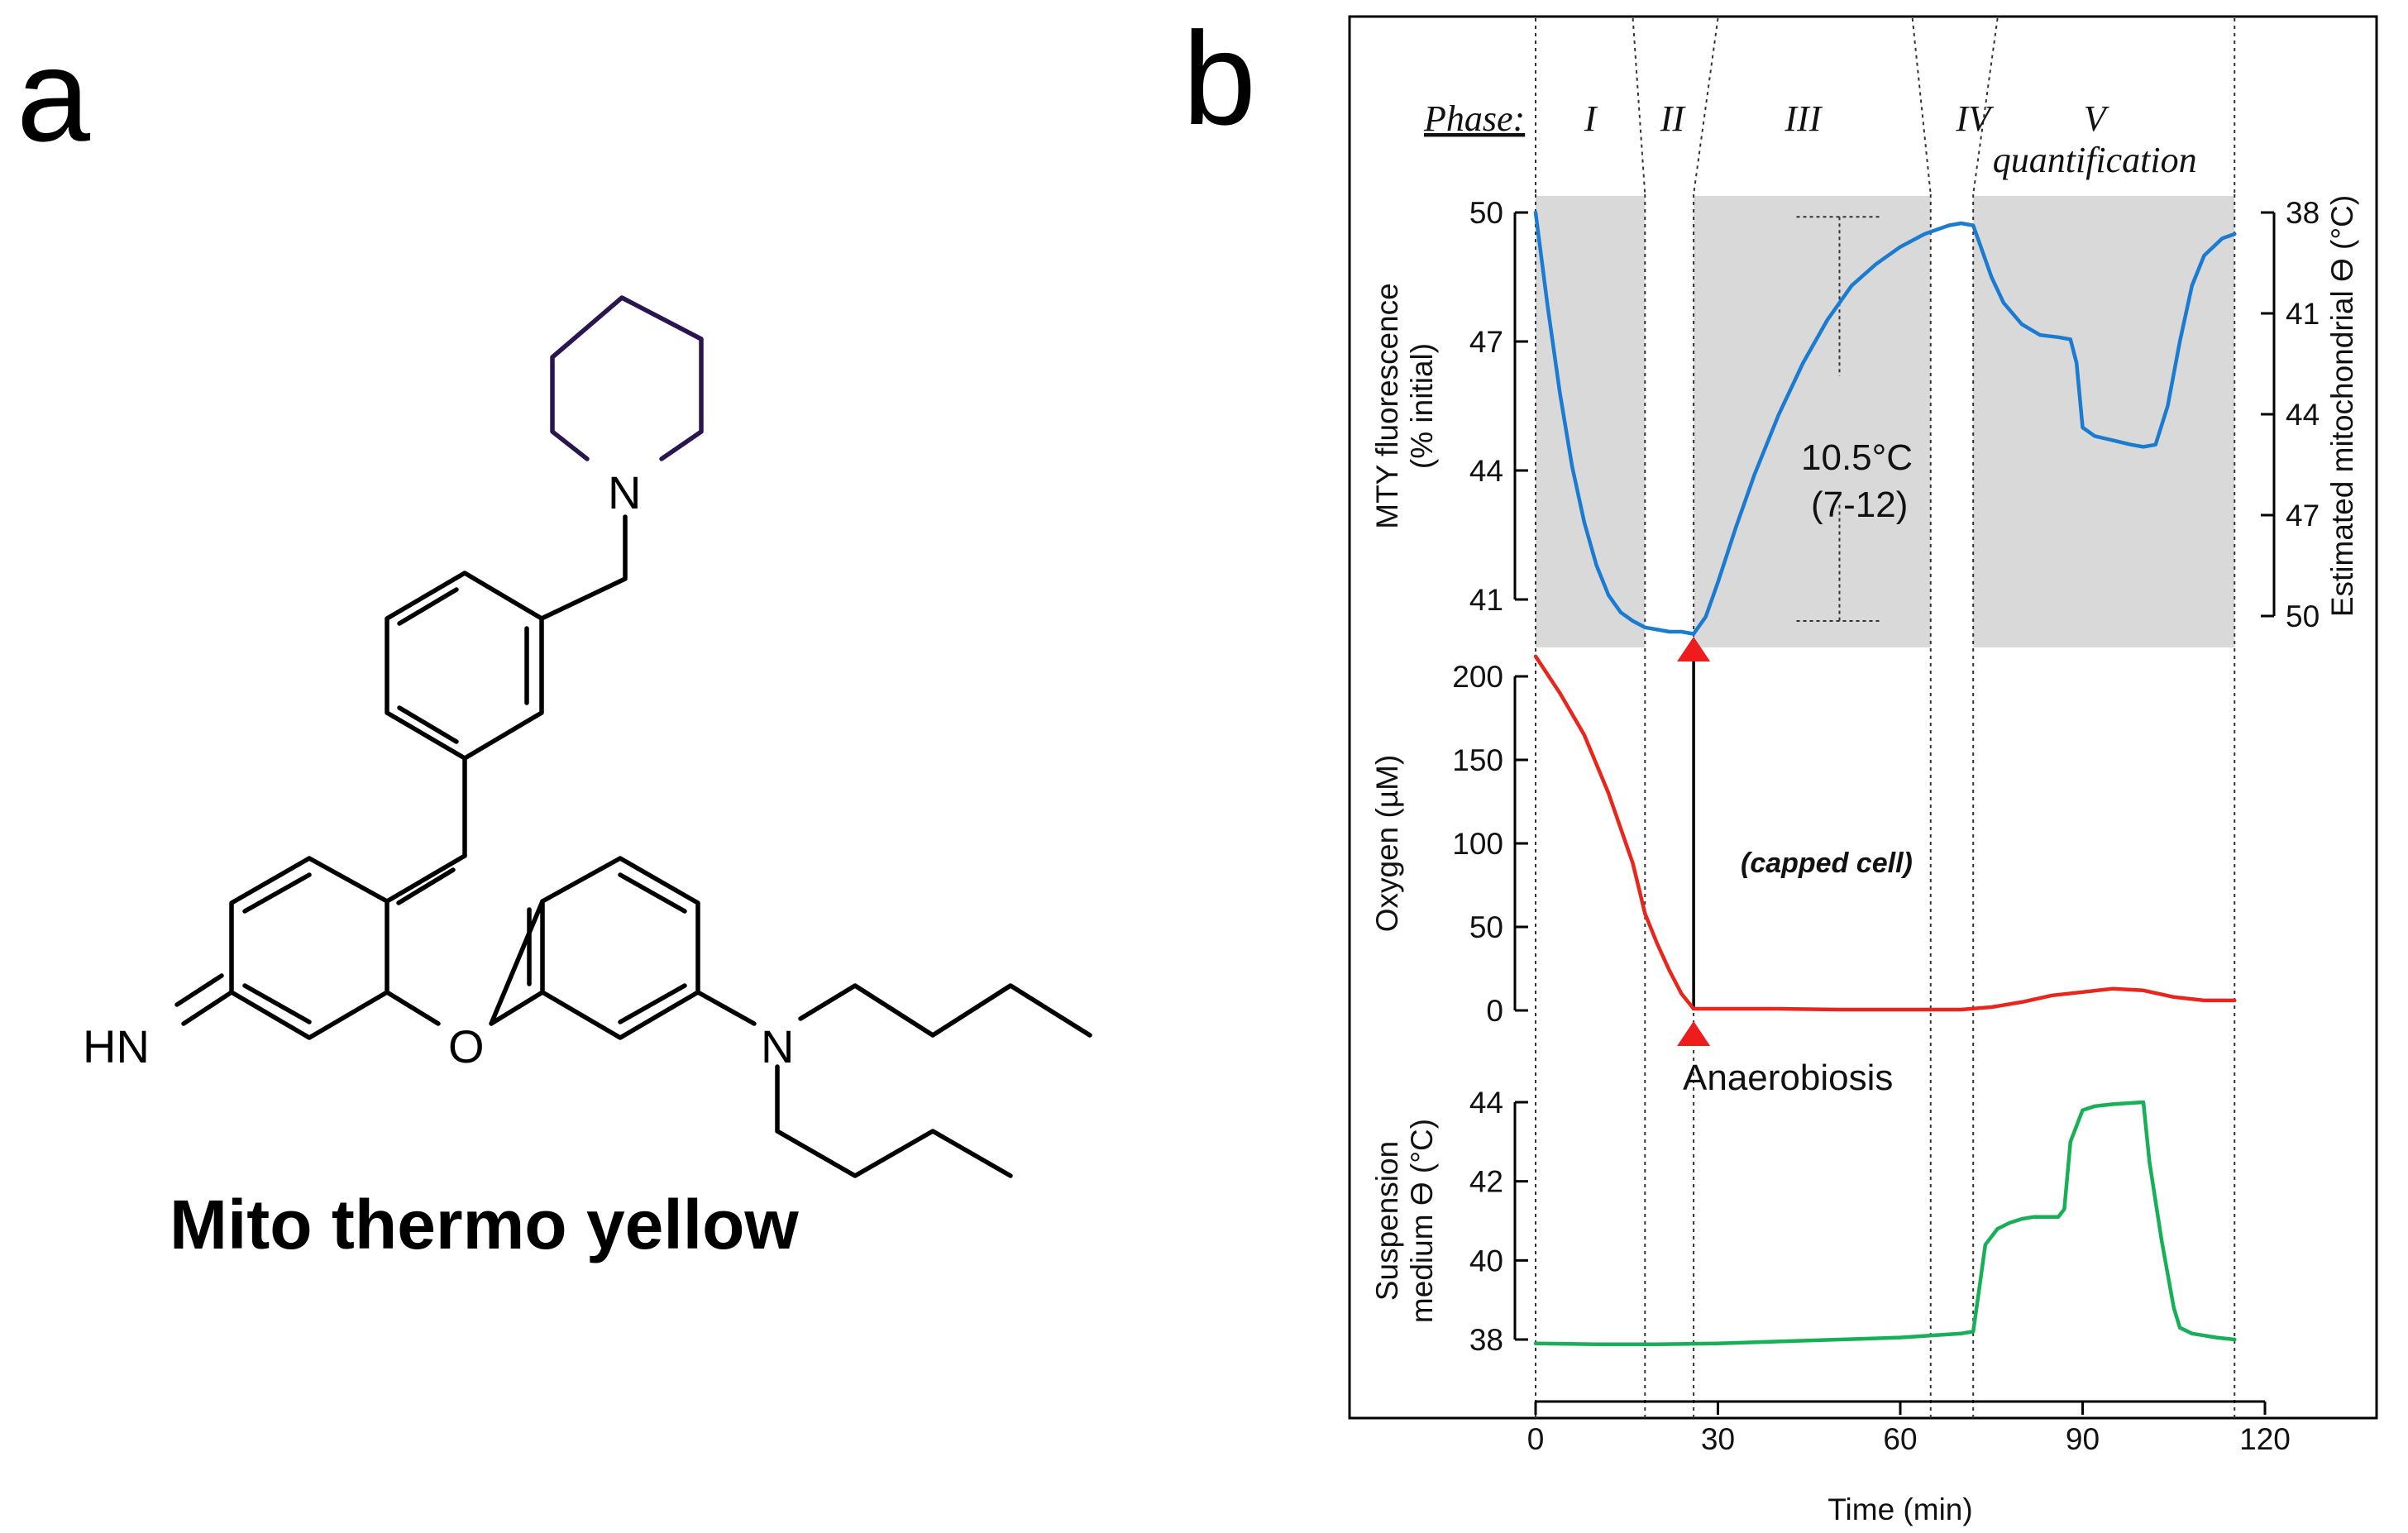 The width and height of the screenshot is (2408, 1533). Describe the element at coordinates (2303, 415) in the screenshot. I see `right-tick-label: 44` at that location.